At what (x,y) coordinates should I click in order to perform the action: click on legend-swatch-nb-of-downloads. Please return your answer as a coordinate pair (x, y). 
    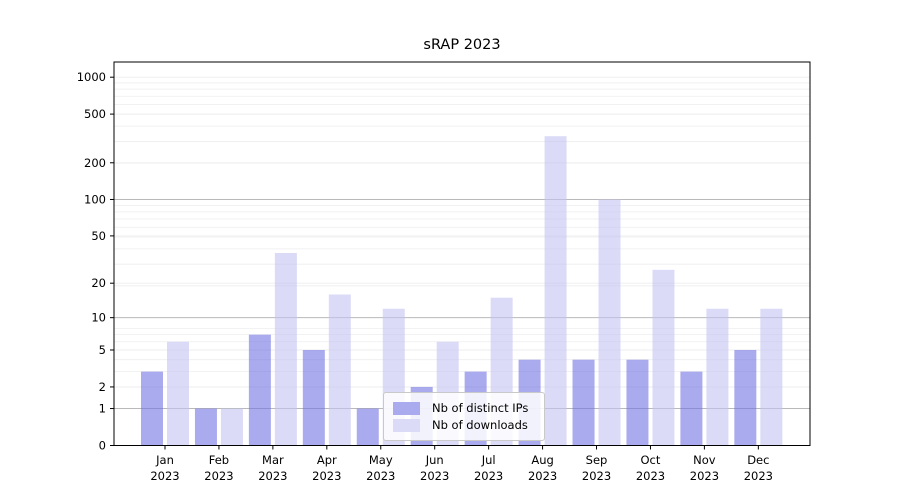
    Looking at the image, I should click on (406, 425).